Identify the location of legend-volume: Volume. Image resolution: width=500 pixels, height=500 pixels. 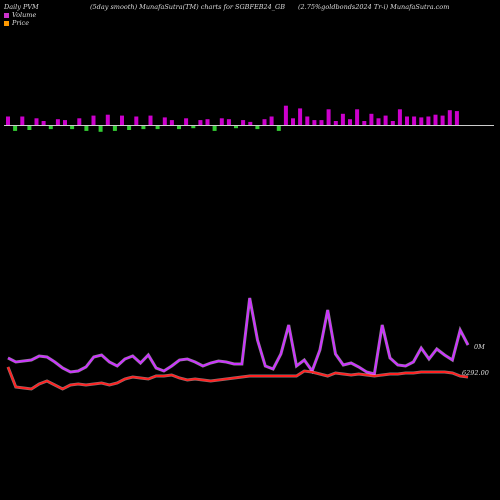
(20, 15).